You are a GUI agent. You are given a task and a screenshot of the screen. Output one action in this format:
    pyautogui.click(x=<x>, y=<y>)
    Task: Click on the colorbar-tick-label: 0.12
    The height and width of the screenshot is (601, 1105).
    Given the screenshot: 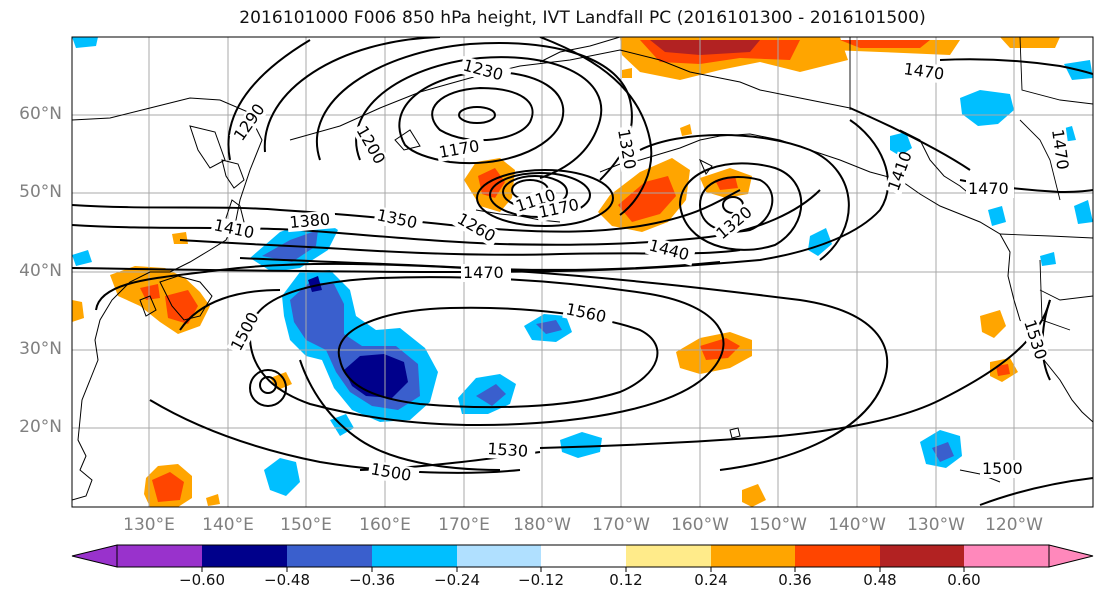 What is the action you would take?
    pyautogui.click(x=626, y=580)
    